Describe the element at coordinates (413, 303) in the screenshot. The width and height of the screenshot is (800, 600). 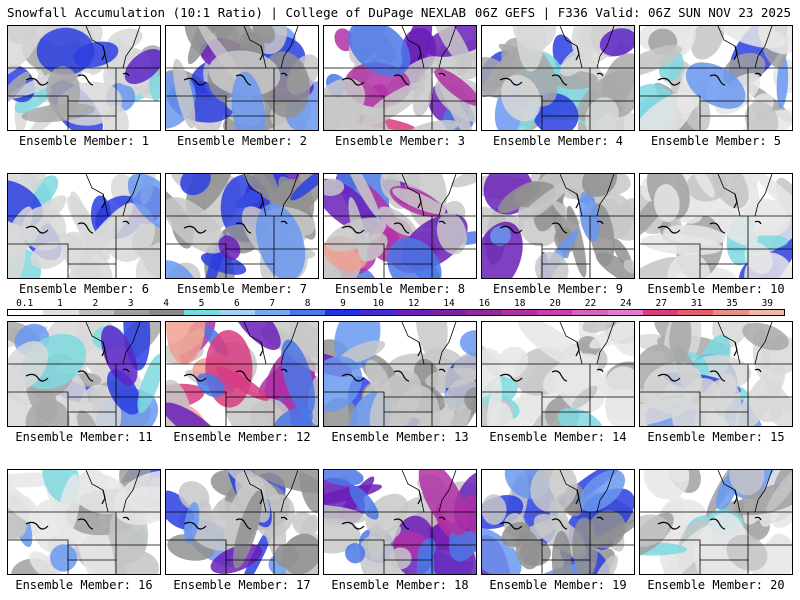
I see `colorbar-tick-label: 12` at that location.